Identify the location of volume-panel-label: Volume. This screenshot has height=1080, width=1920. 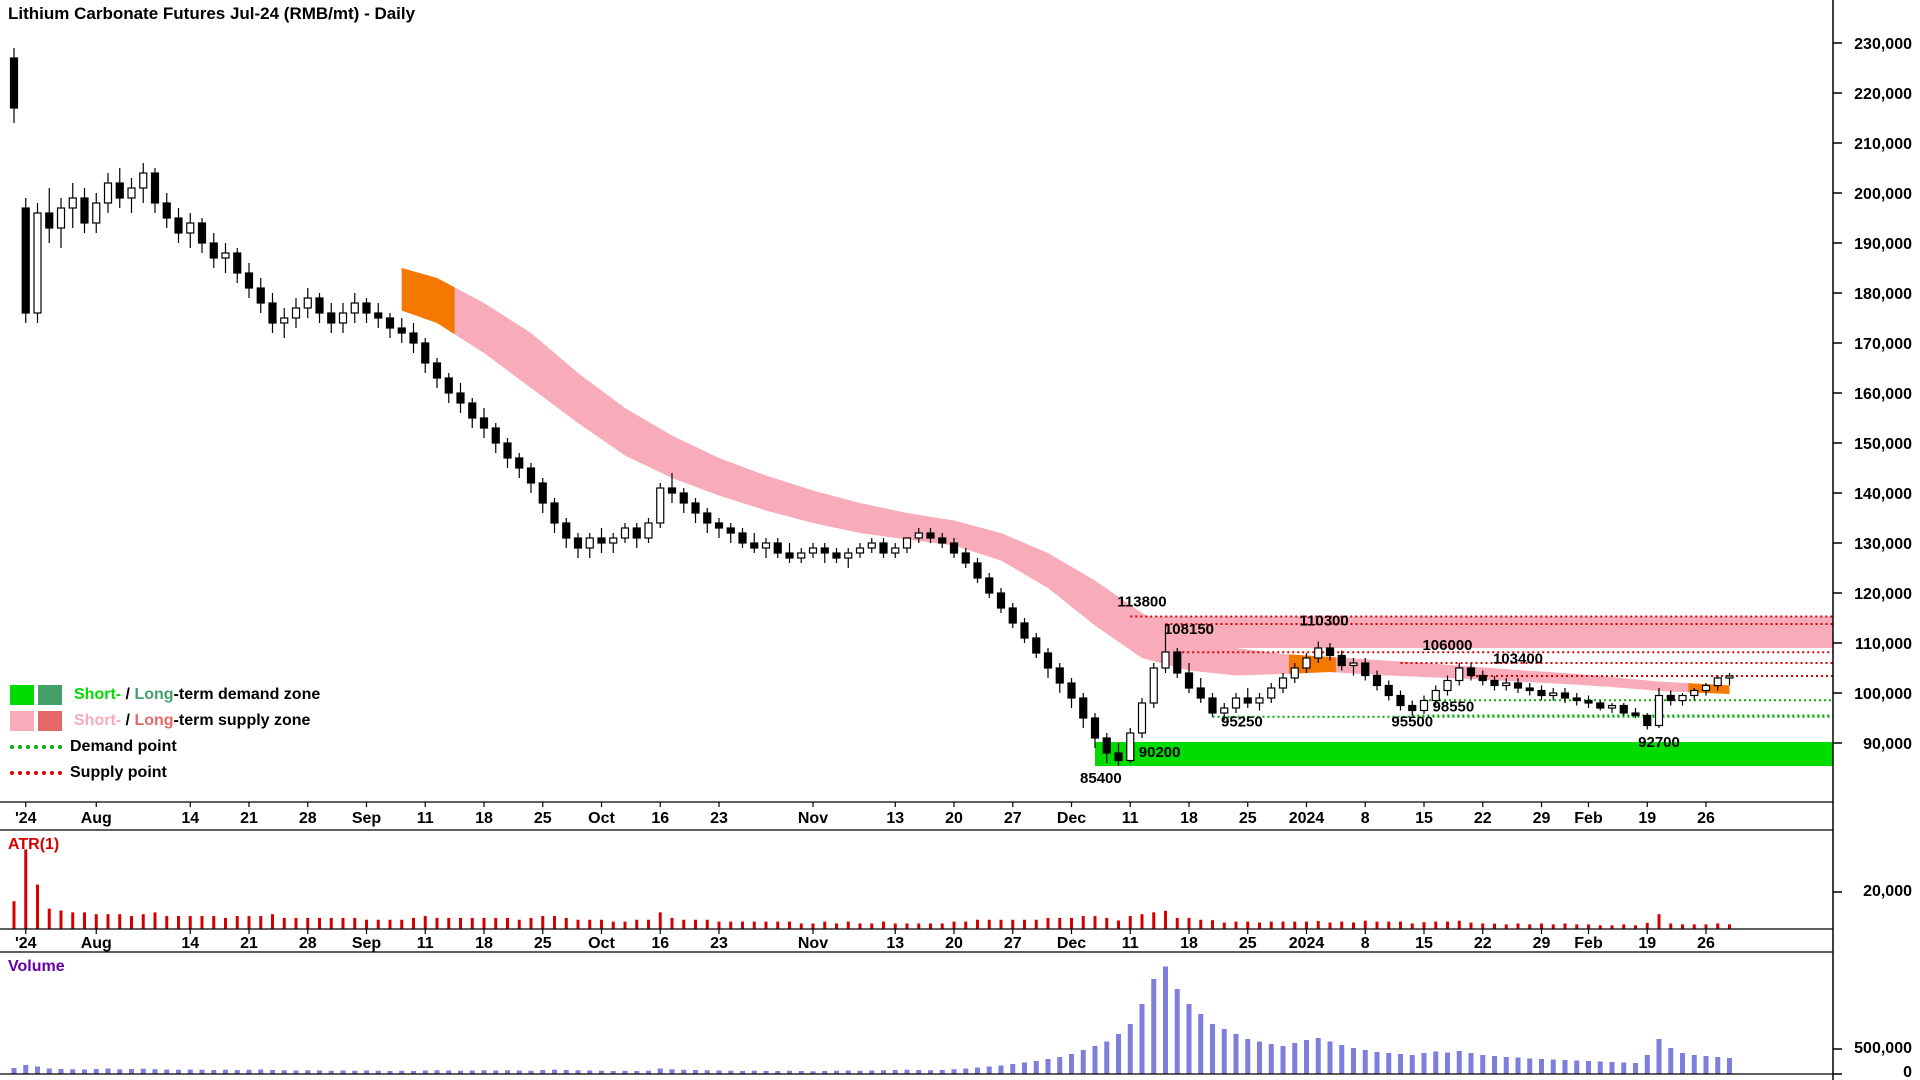
(36, 966).